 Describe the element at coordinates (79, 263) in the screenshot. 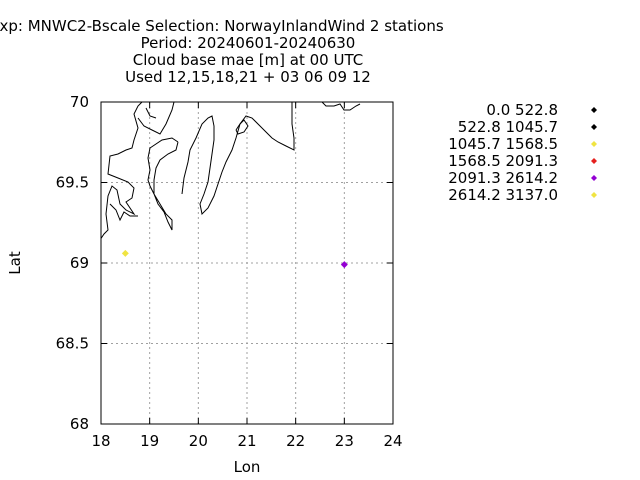

I see `y-tick-label: 69` at that location.